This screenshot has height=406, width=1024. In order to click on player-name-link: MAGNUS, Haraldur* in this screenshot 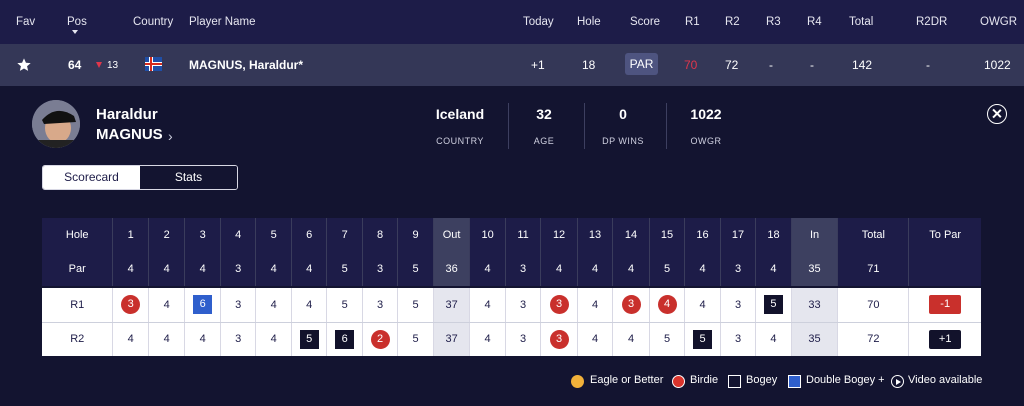, I will do `click(246, 65)`.